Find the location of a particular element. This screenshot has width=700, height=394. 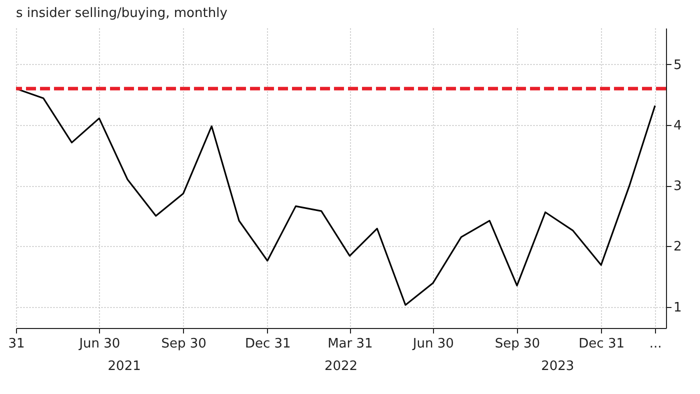

y-tick-label: 5 is located at coordinates (678, 65).